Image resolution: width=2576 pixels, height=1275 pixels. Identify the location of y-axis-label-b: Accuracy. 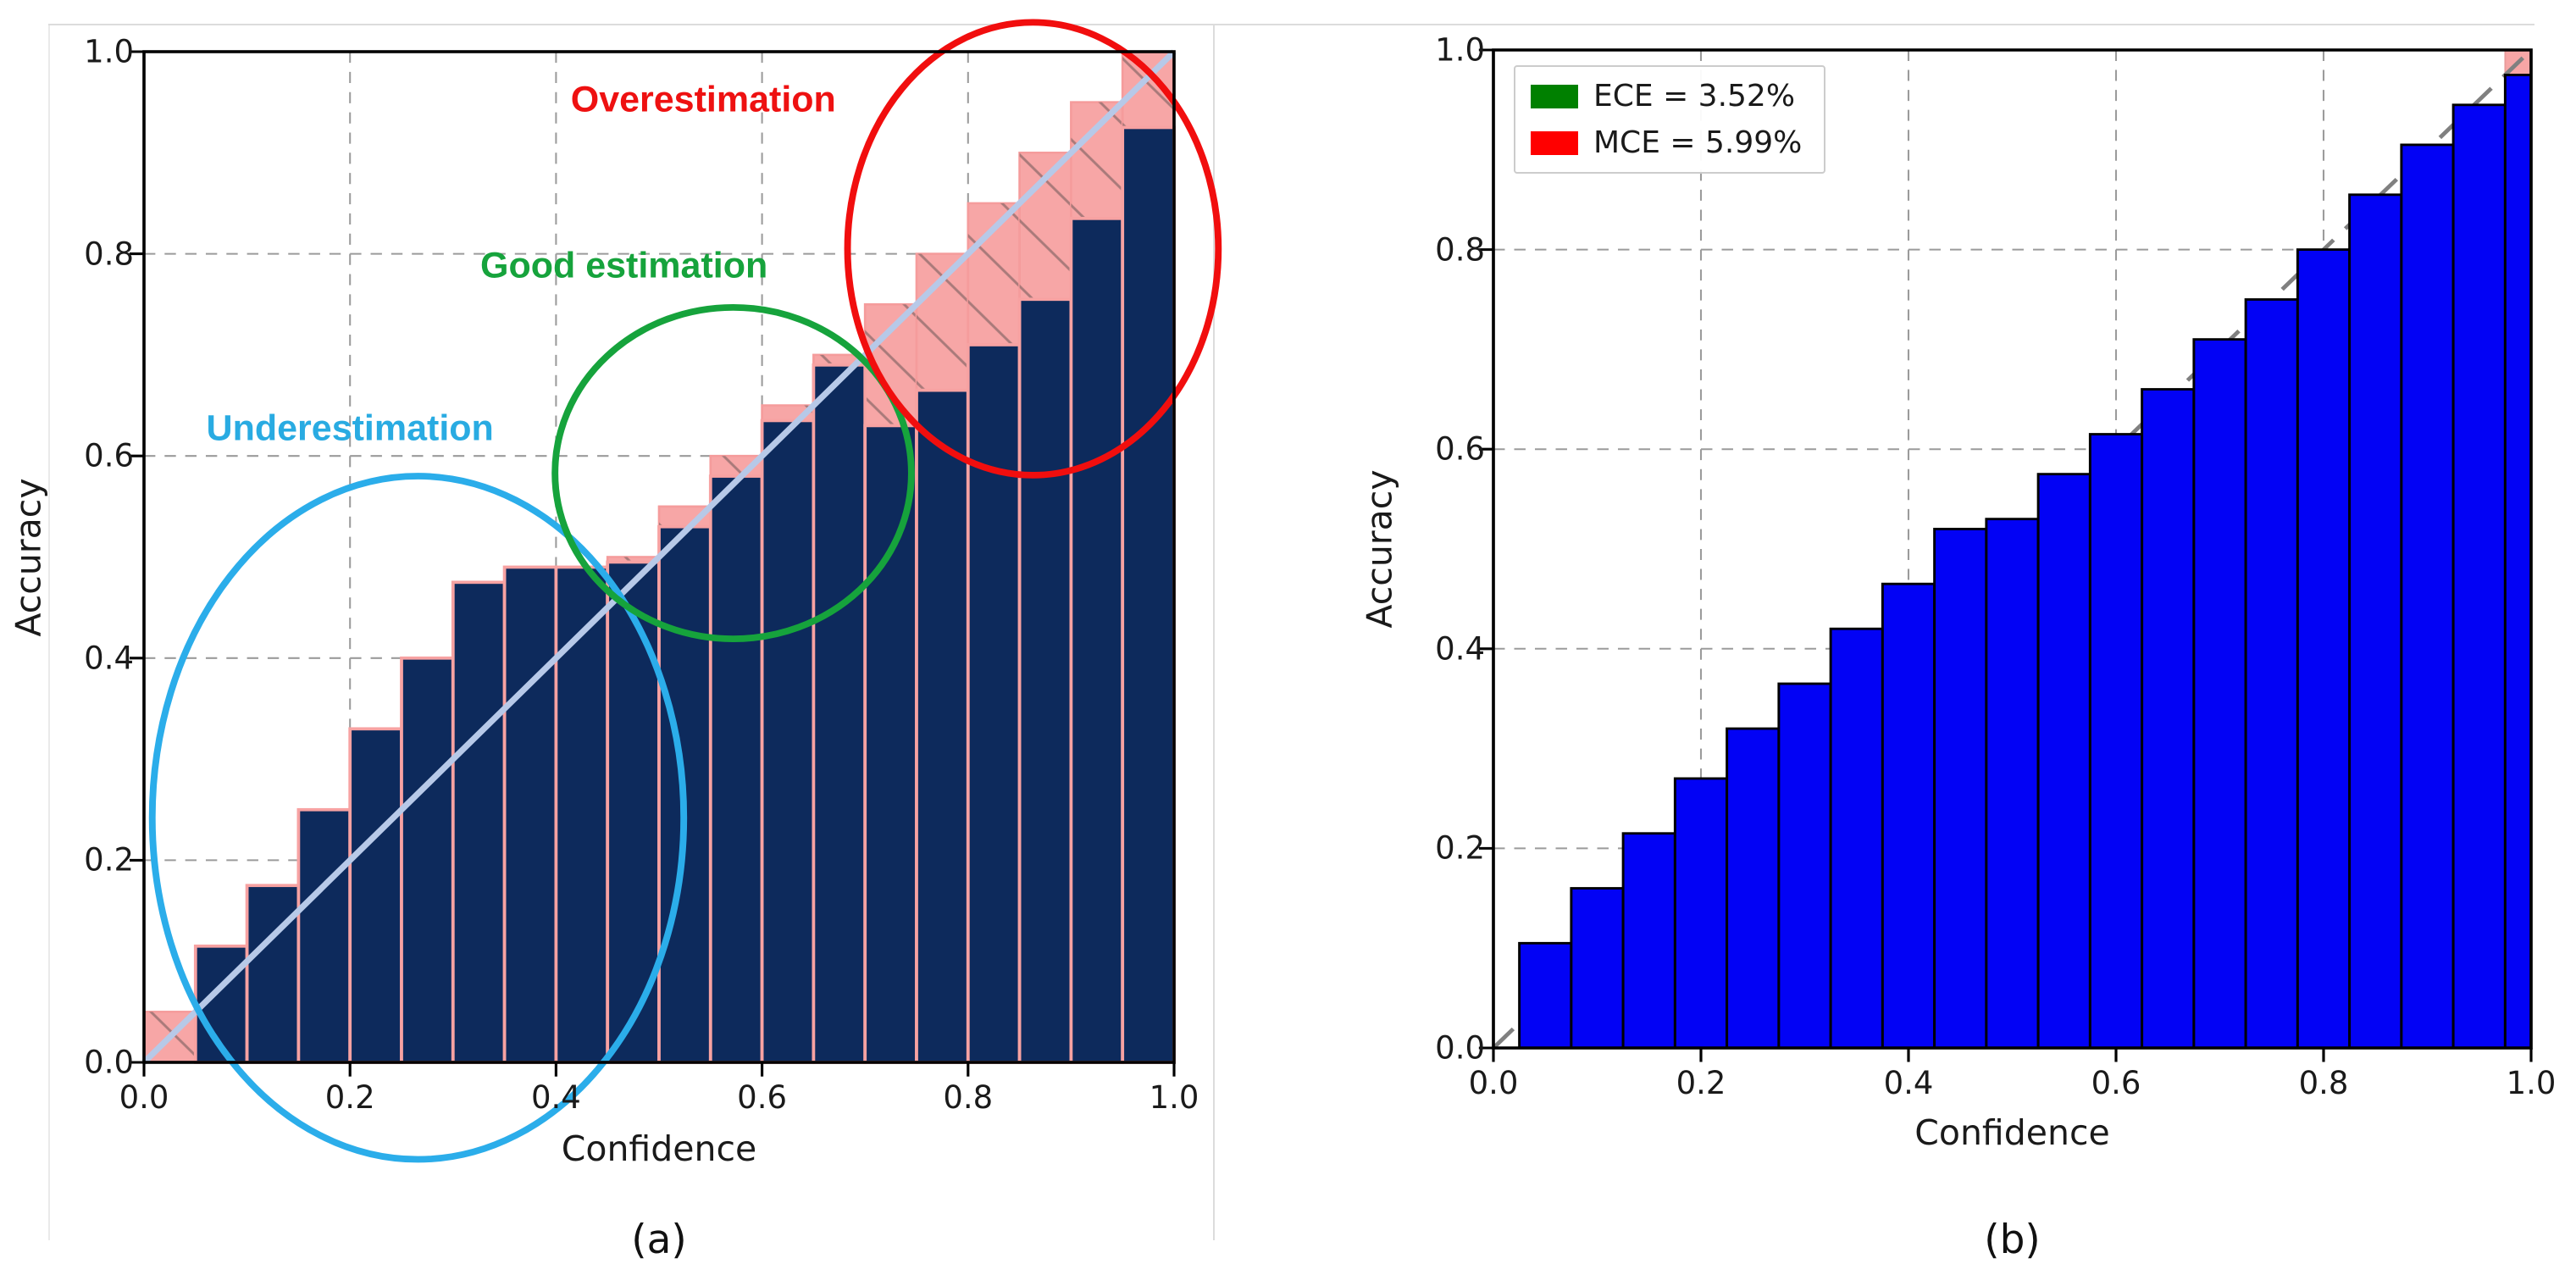
(1380, 549).